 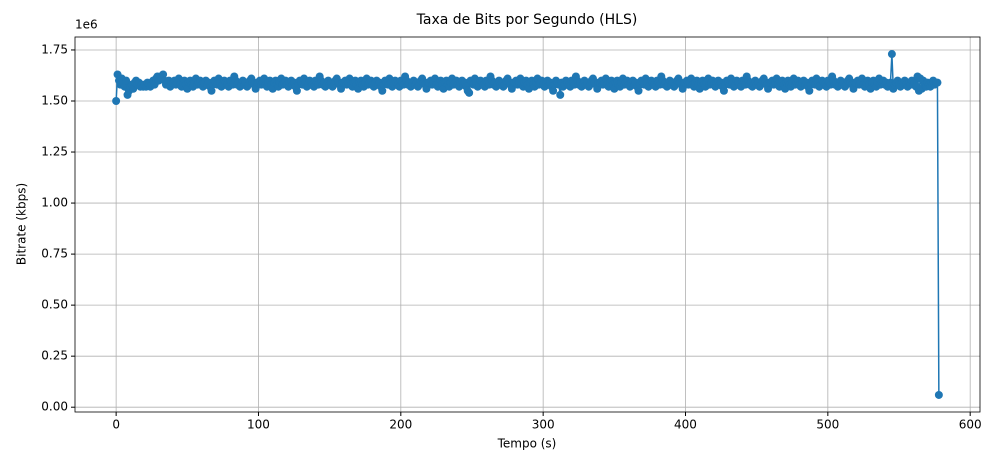 I want to click on x-tick-label: 500, so click(x=827, y=425).